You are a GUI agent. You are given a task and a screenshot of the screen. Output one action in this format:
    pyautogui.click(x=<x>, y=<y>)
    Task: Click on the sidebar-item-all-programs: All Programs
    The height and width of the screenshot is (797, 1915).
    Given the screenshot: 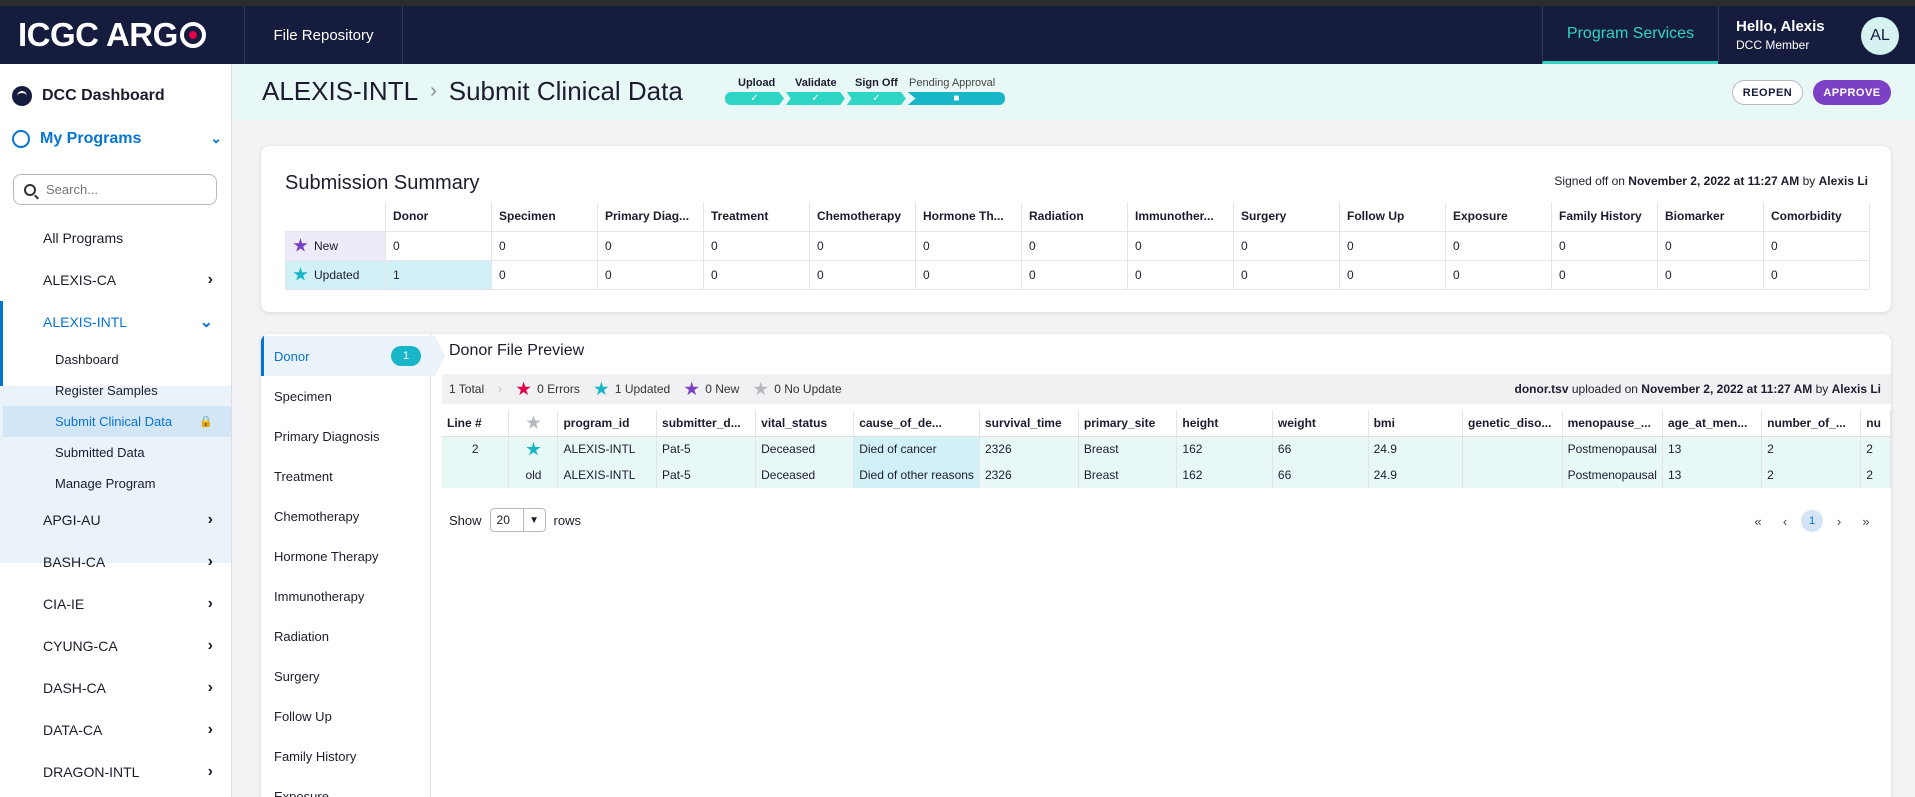 What is the action you would take?
    pyautogui.click(x=83, y=238)
    